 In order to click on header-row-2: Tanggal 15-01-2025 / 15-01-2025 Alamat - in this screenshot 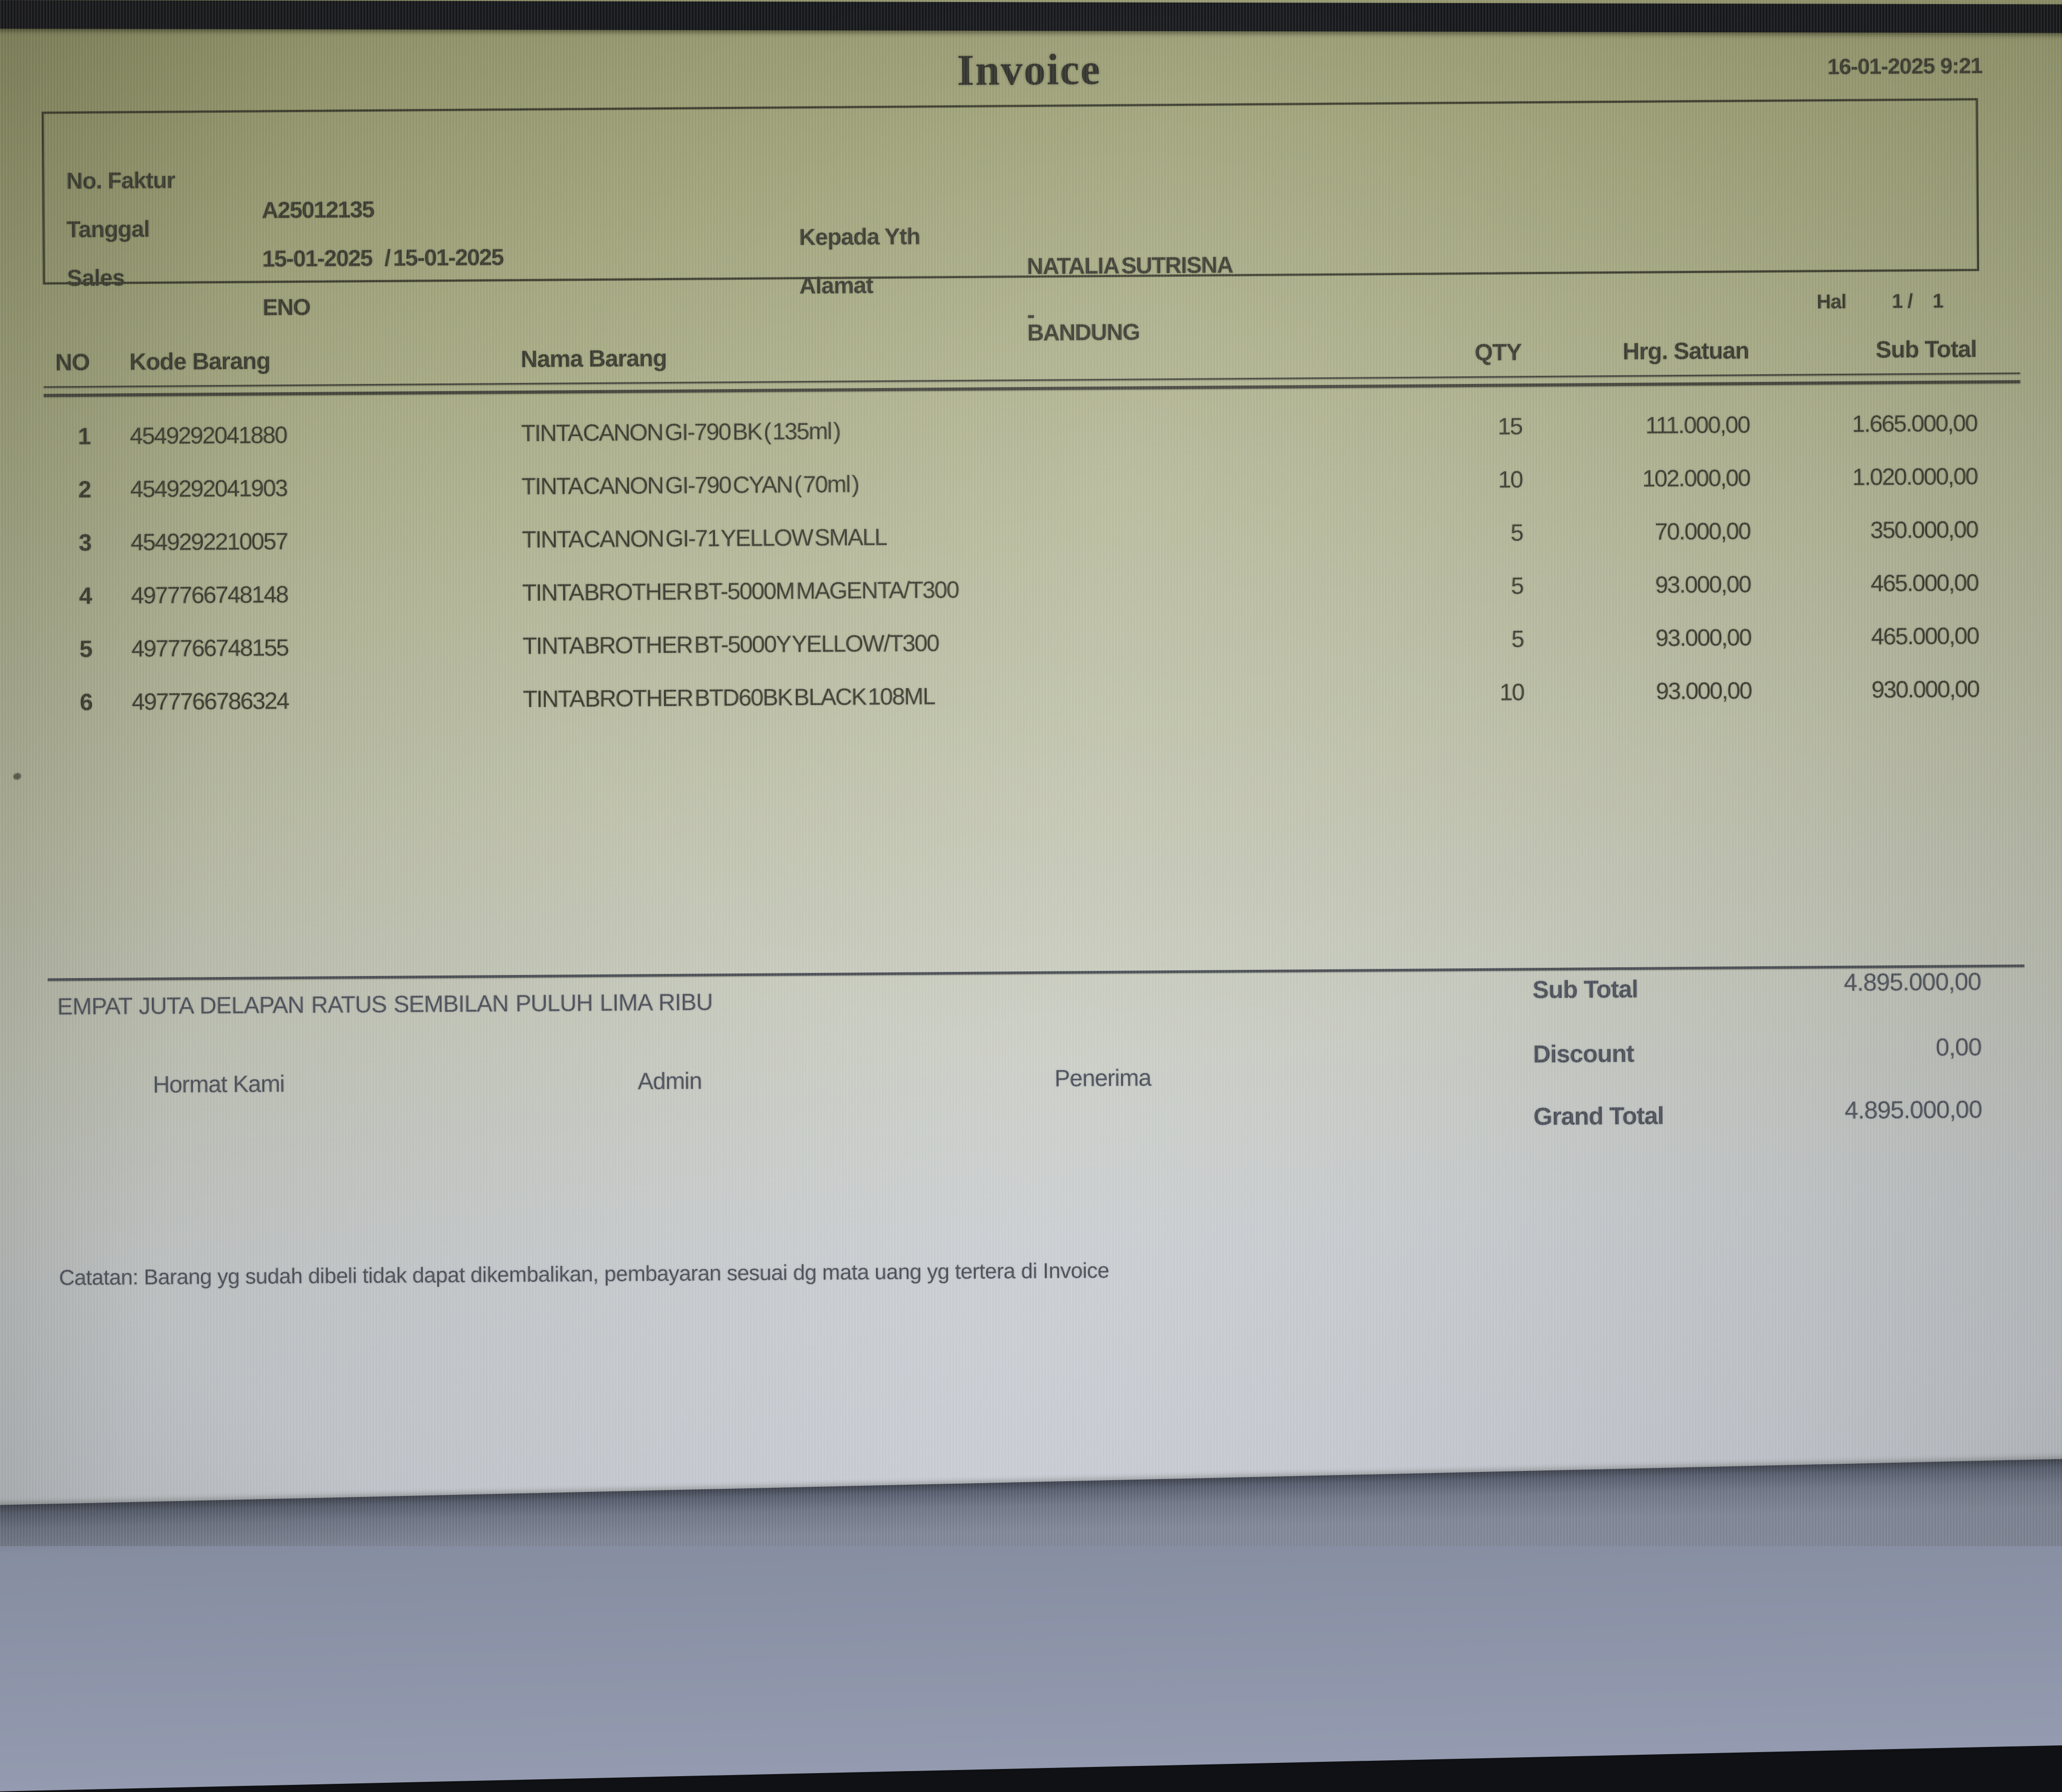, I will do `click(1010, 249)`.